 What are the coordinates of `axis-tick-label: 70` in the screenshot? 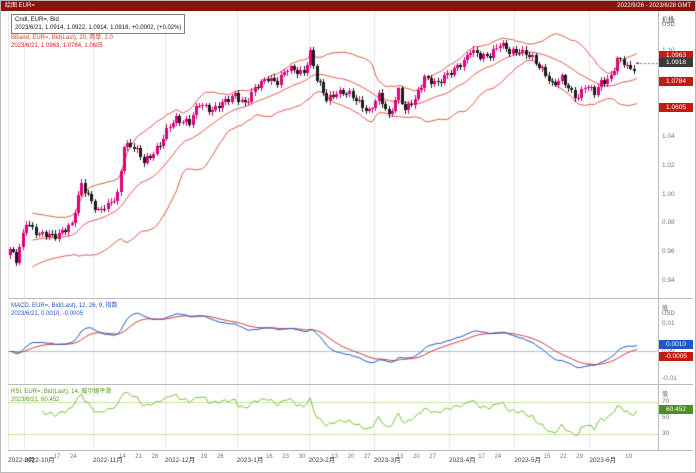 It's located at (666, 401).